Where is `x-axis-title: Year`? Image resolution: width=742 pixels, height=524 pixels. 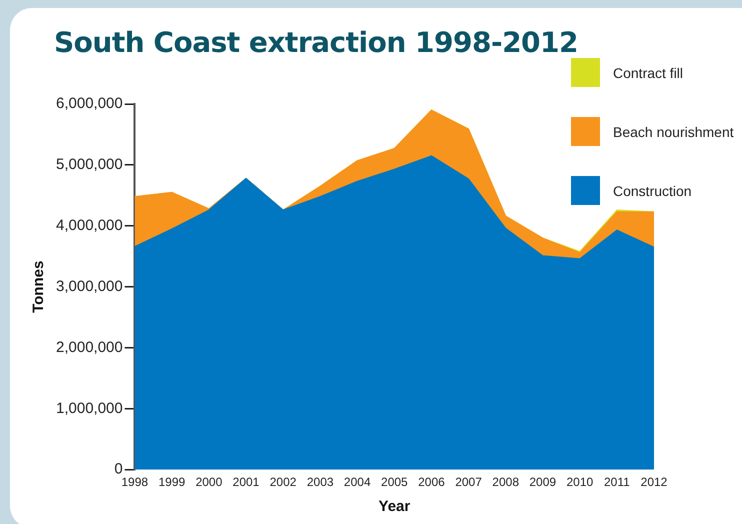 x-axis-title: Year is located at coordinates (394, 507).